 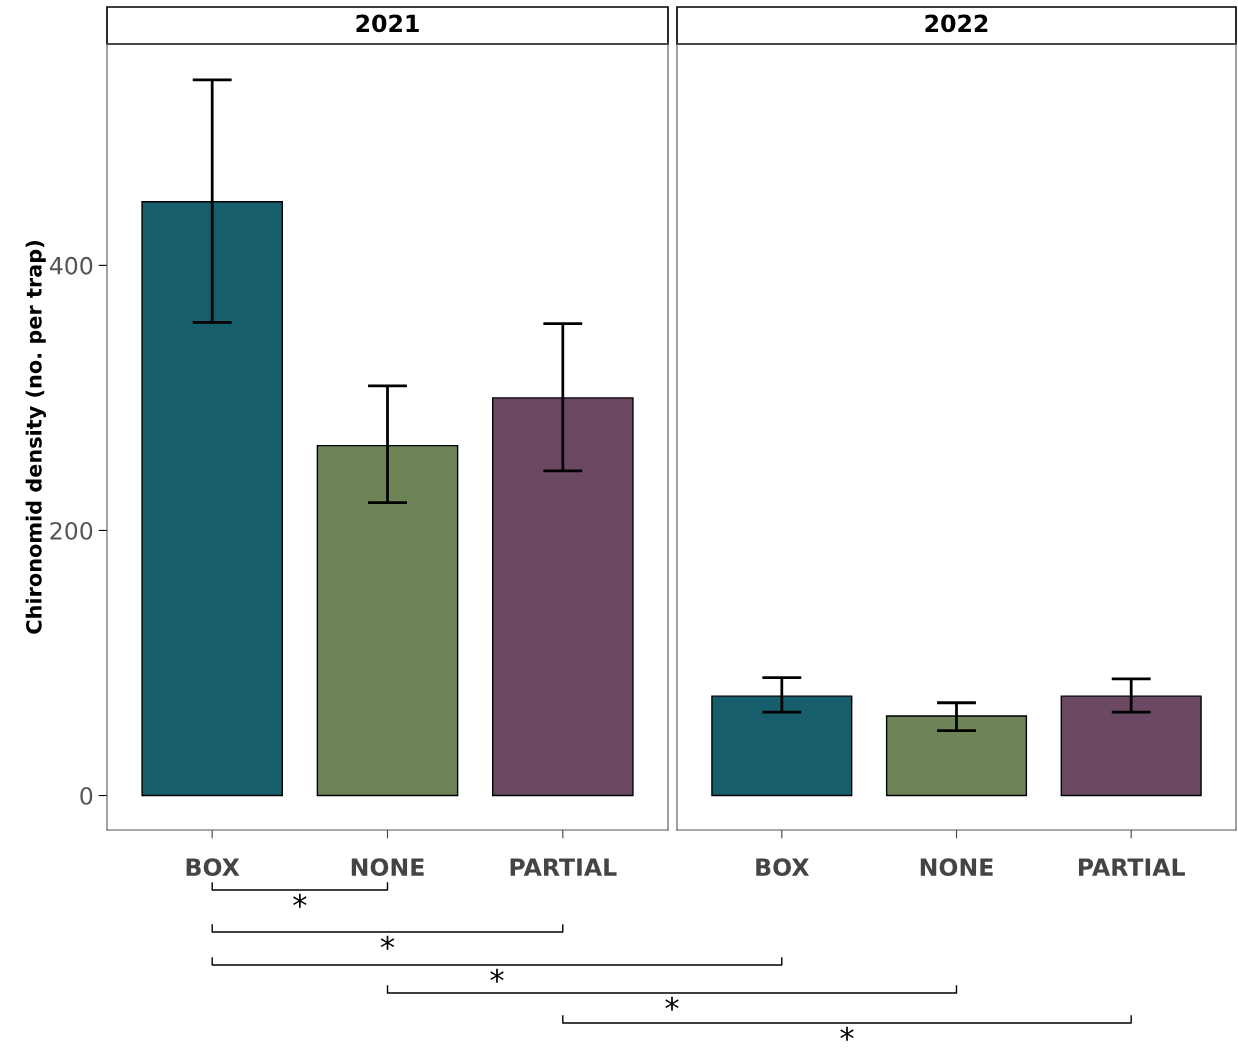 What do you see at coordinates (71, 530) in the screenshot?
I see `y-tick-label: 200` at bounding box center [71, 530].